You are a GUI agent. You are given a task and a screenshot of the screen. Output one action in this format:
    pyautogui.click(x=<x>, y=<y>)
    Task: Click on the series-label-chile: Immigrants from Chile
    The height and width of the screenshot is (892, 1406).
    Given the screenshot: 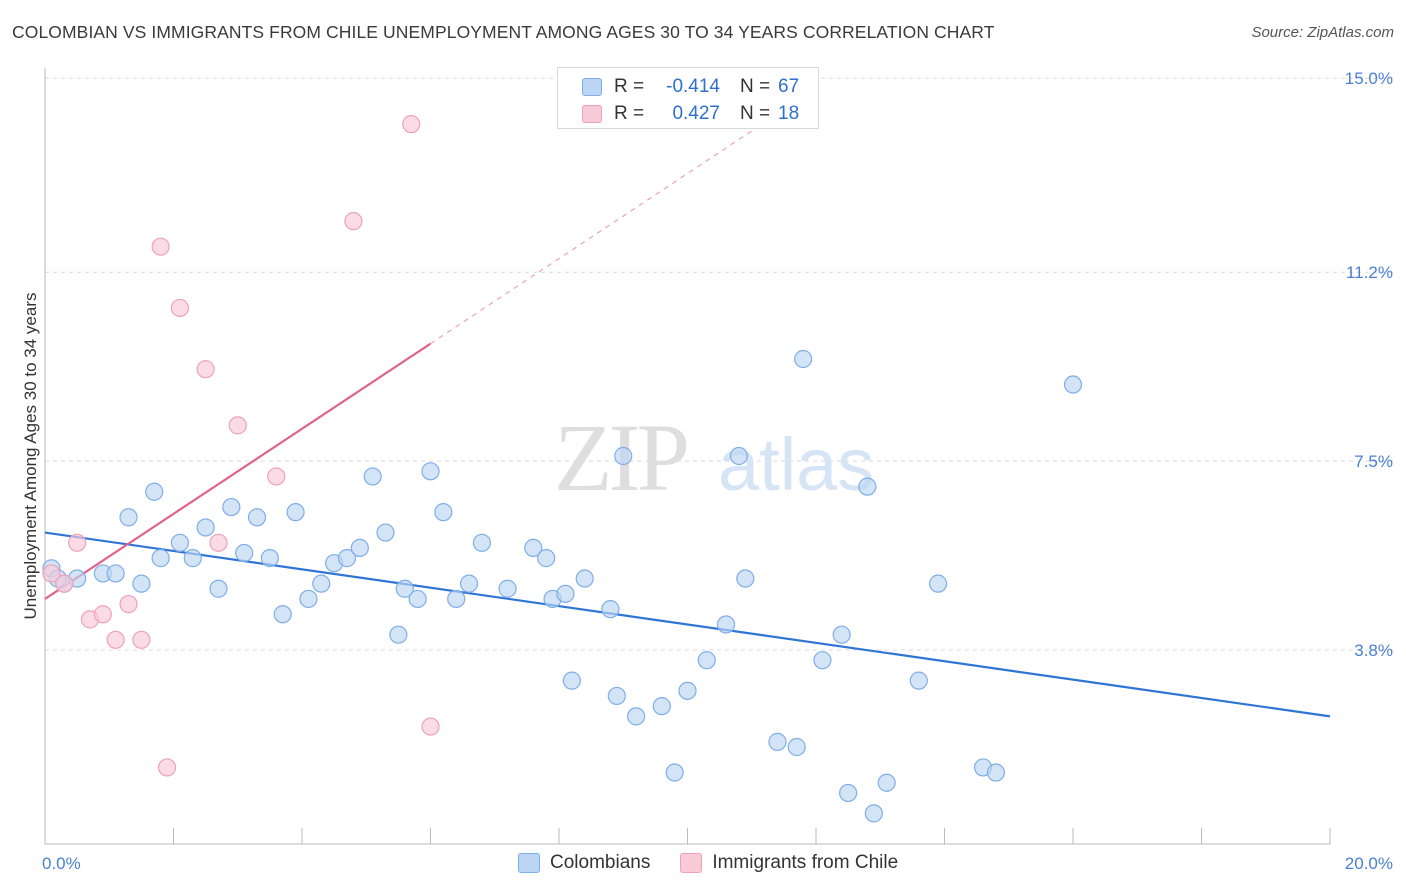 What is the action you would take?
    pyautogui.click(x=805, y=862)
    